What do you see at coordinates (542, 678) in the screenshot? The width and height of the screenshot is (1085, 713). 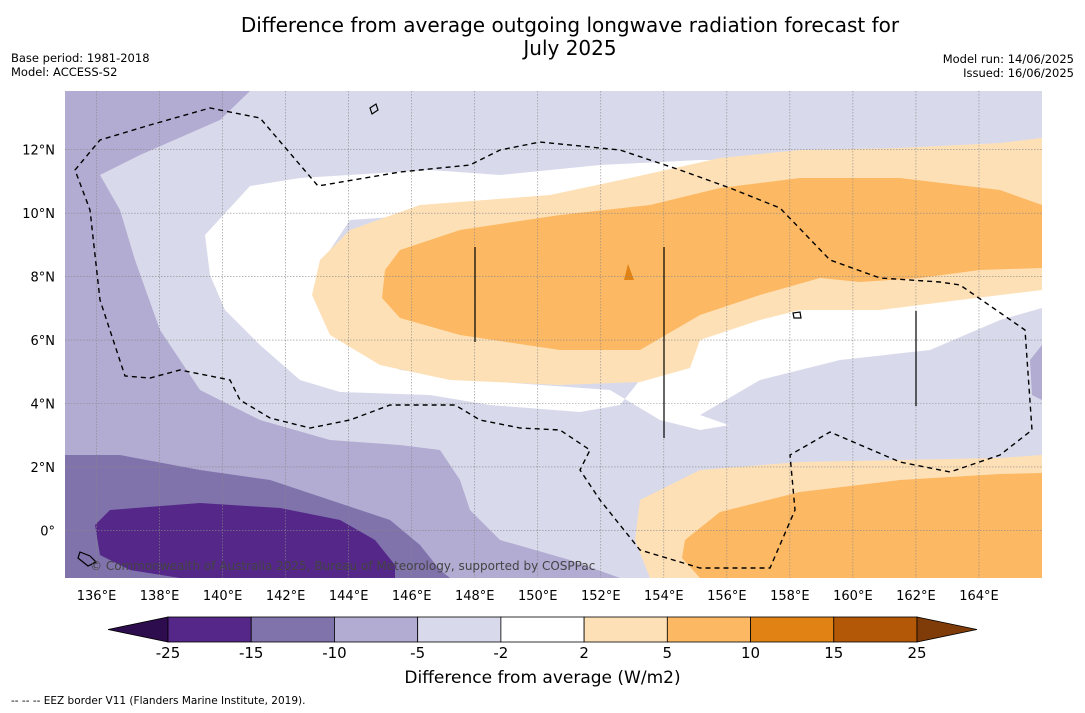 I see `colorbar-title: Difference from average (W/m2)` at bounding box center [542, 678].